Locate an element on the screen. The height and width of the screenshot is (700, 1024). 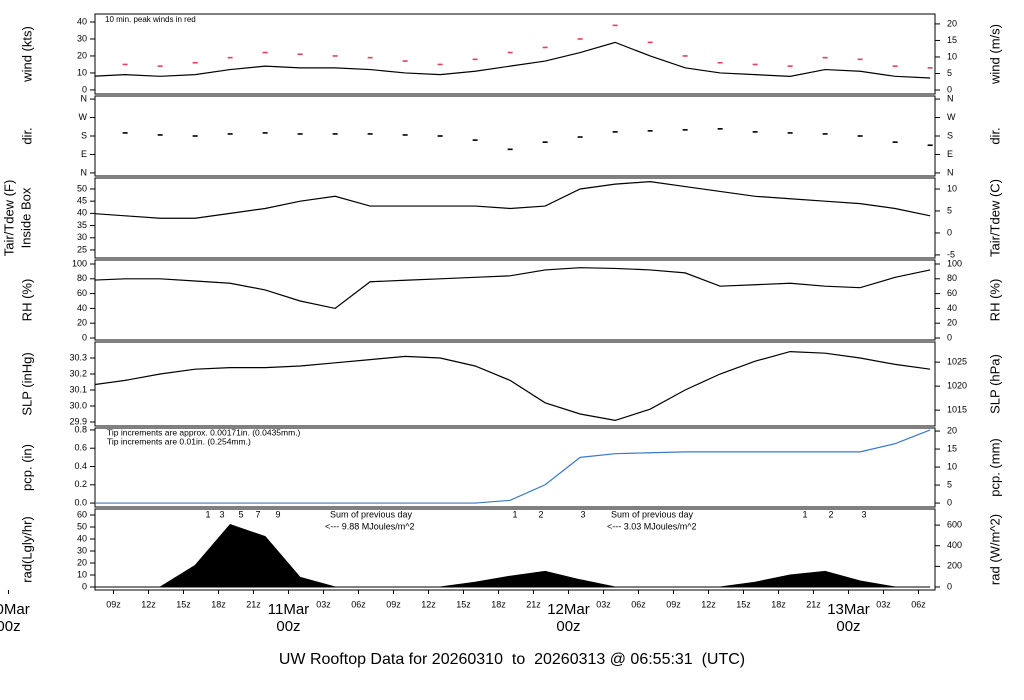
x-tick-label: 09z is located at coordinates (113, 604).